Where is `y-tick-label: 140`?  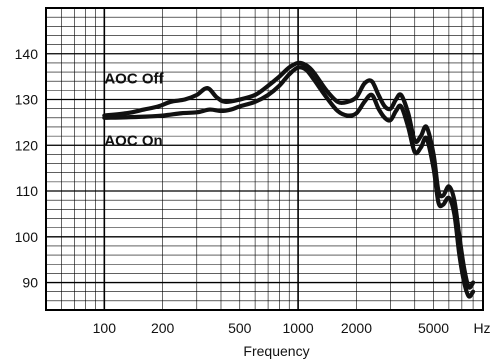
y-tick-label: 140 is located at coordinates (27, 54).